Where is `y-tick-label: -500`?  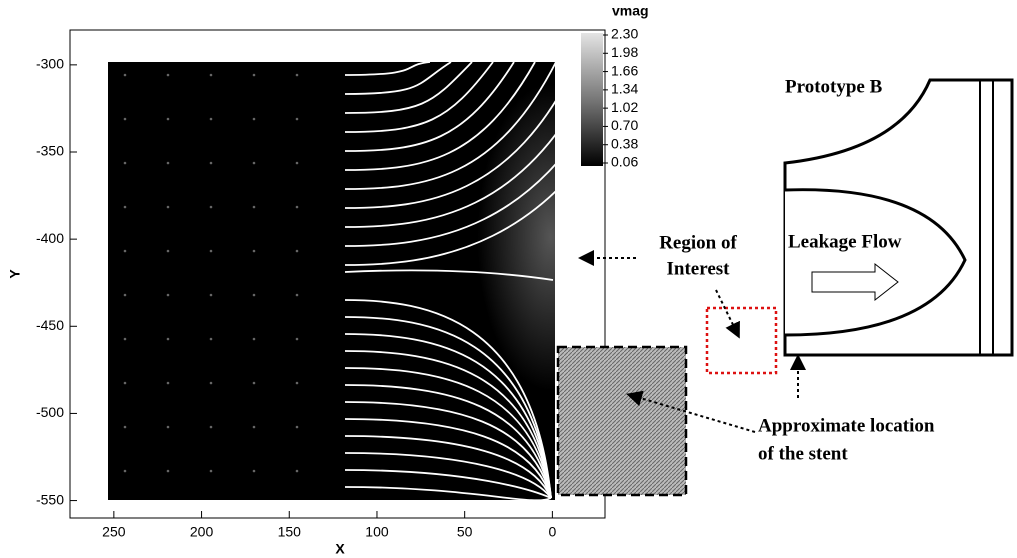
y-tick-label: -500 is located at coordinates (50, 412).